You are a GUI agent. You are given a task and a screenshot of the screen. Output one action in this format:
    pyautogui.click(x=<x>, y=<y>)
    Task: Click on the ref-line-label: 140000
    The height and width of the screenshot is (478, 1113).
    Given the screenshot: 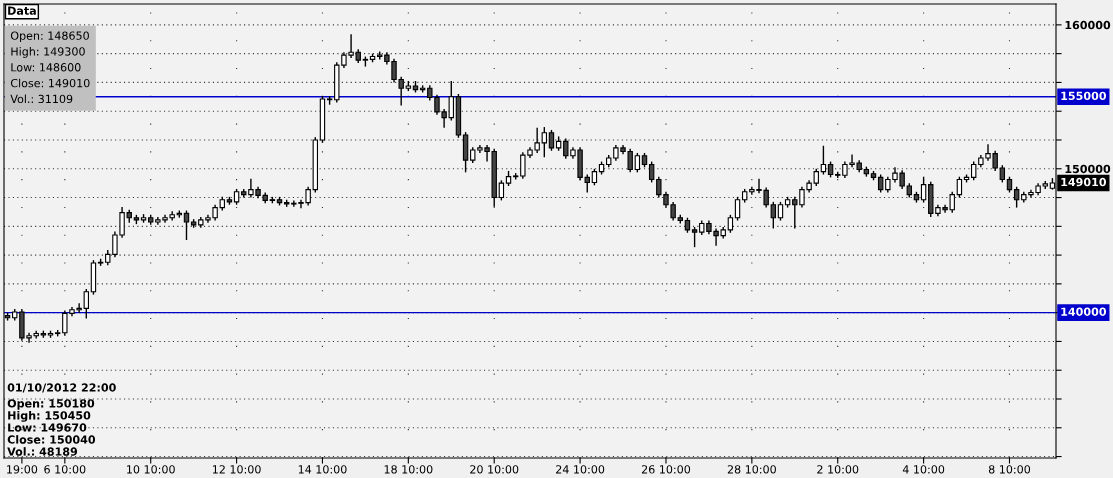 What is the action you would take?
    pyautogui.click(x=1084, y=311)
    